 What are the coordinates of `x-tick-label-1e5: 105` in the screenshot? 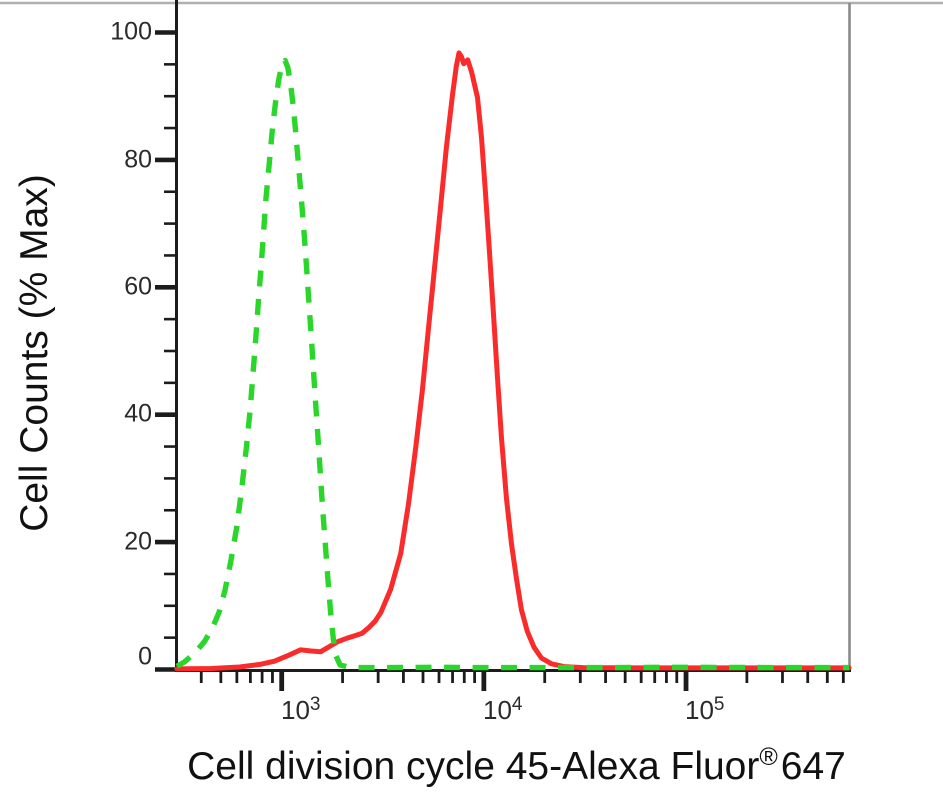 It's located at (705, 709).